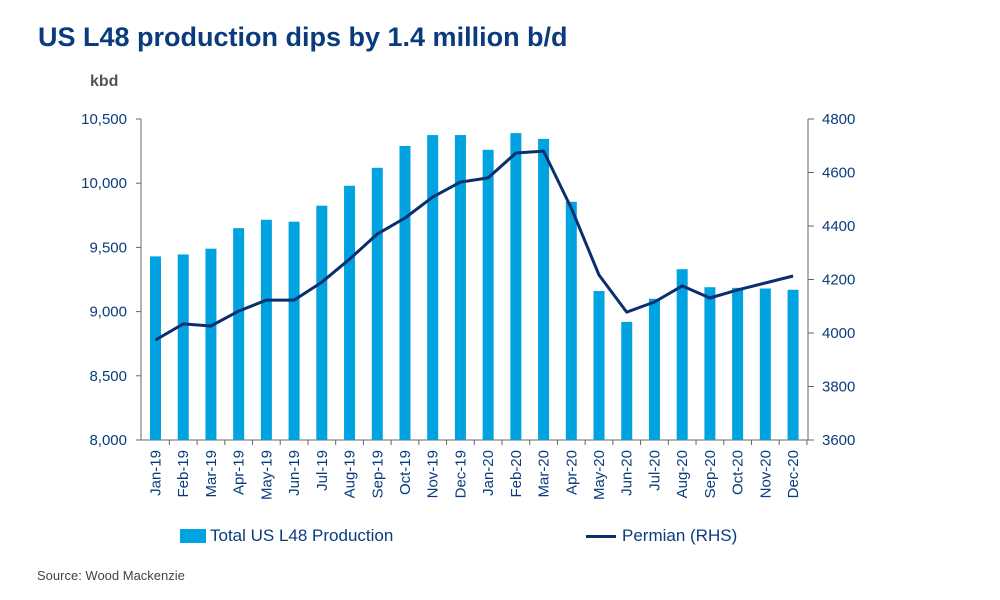 This screenshot has width=1000, height=600. Describe the element at coordinates (350, 474) in the screenshot. I see `x-tick-label: Aug-19` at that location.